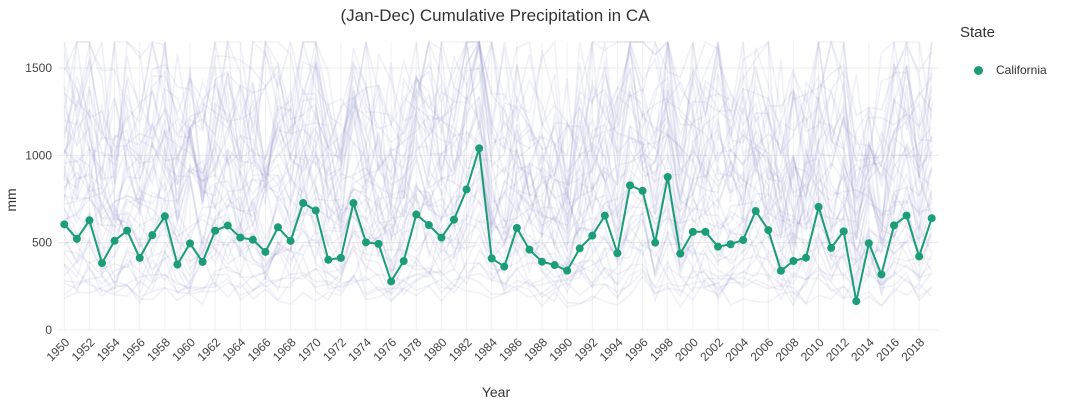 This screenshot has height=400, width=1066. What do you see at coordinates (183, 349) in the screenshot?
I see `x-tick-label: 1960` at bounding box center [183, 349].